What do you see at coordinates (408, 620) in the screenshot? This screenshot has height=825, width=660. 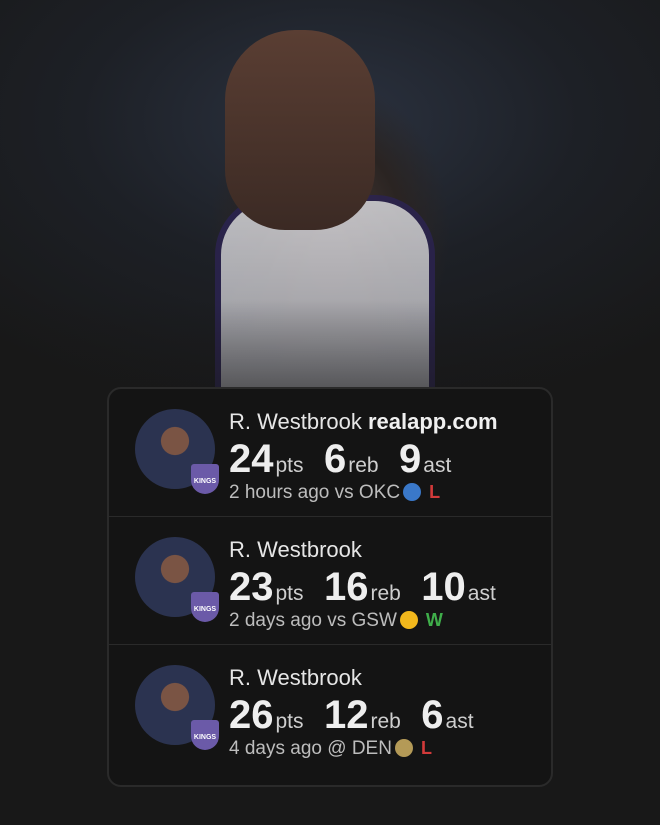 I see `warriors-logo-icon` at bounding box center [408, 620].